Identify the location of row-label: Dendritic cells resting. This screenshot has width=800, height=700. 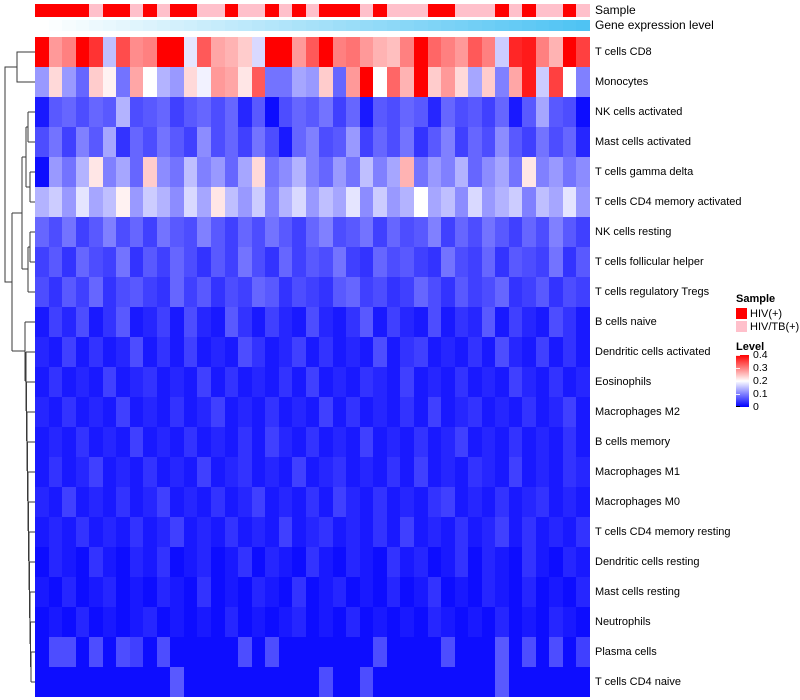
(647, 562).